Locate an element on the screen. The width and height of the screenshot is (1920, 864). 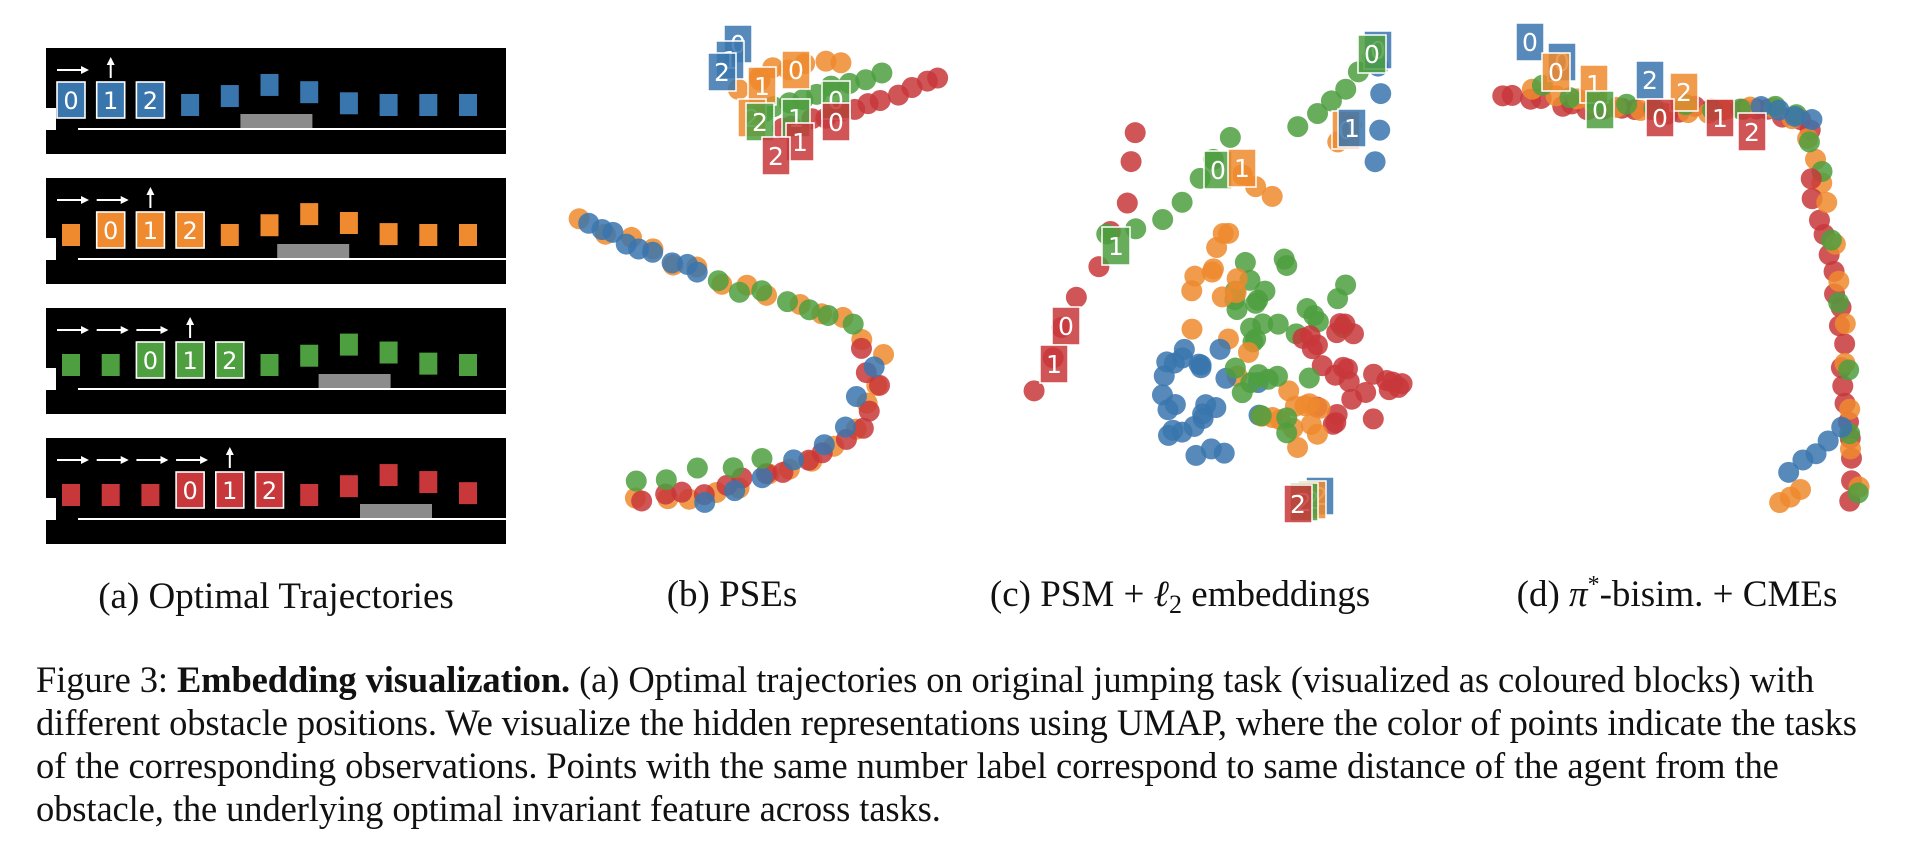
caption-prefix: Figure 3: is located at coordinates (106, 679).